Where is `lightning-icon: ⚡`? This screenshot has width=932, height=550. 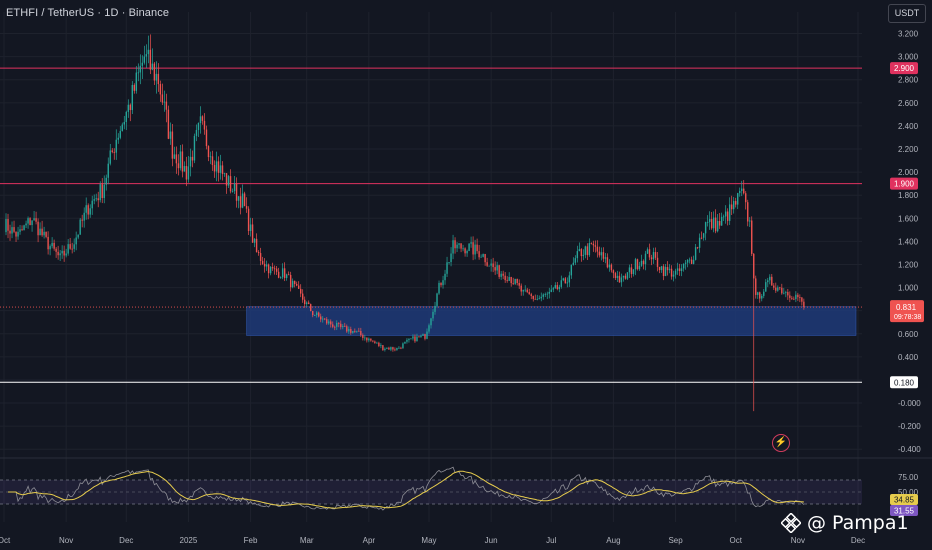 lightning-icon: ⚡ is located at coordinates (781, 443).